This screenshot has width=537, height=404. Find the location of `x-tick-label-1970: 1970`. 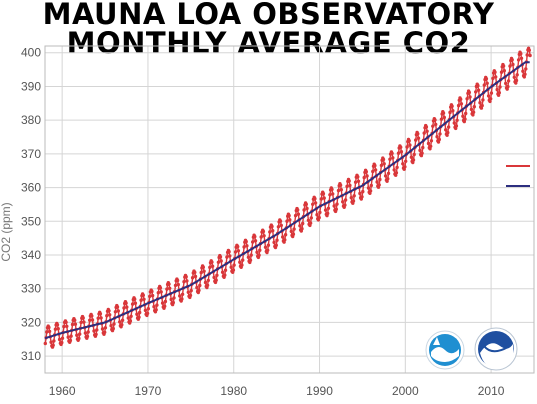

x-tick-label-1970: 1970 is located at coordinates (148, 391).